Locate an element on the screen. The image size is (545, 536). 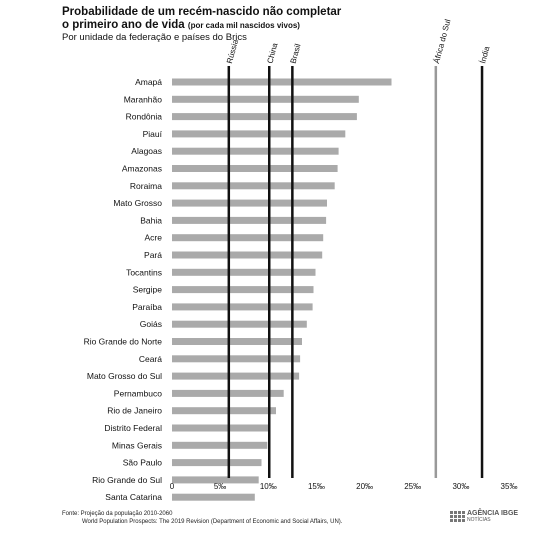
category-label: Maranhão is located at coordinates (143, 99).